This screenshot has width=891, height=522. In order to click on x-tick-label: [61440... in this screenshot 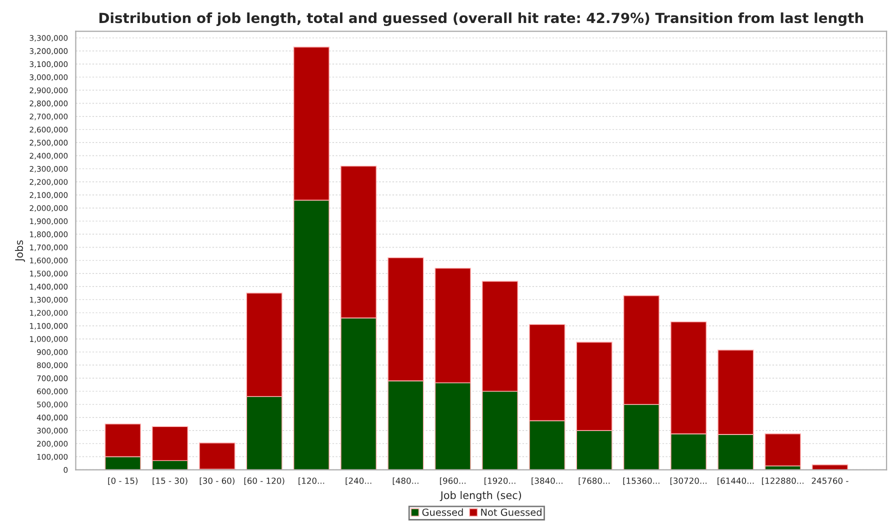, I will do `click(736, 481)`.